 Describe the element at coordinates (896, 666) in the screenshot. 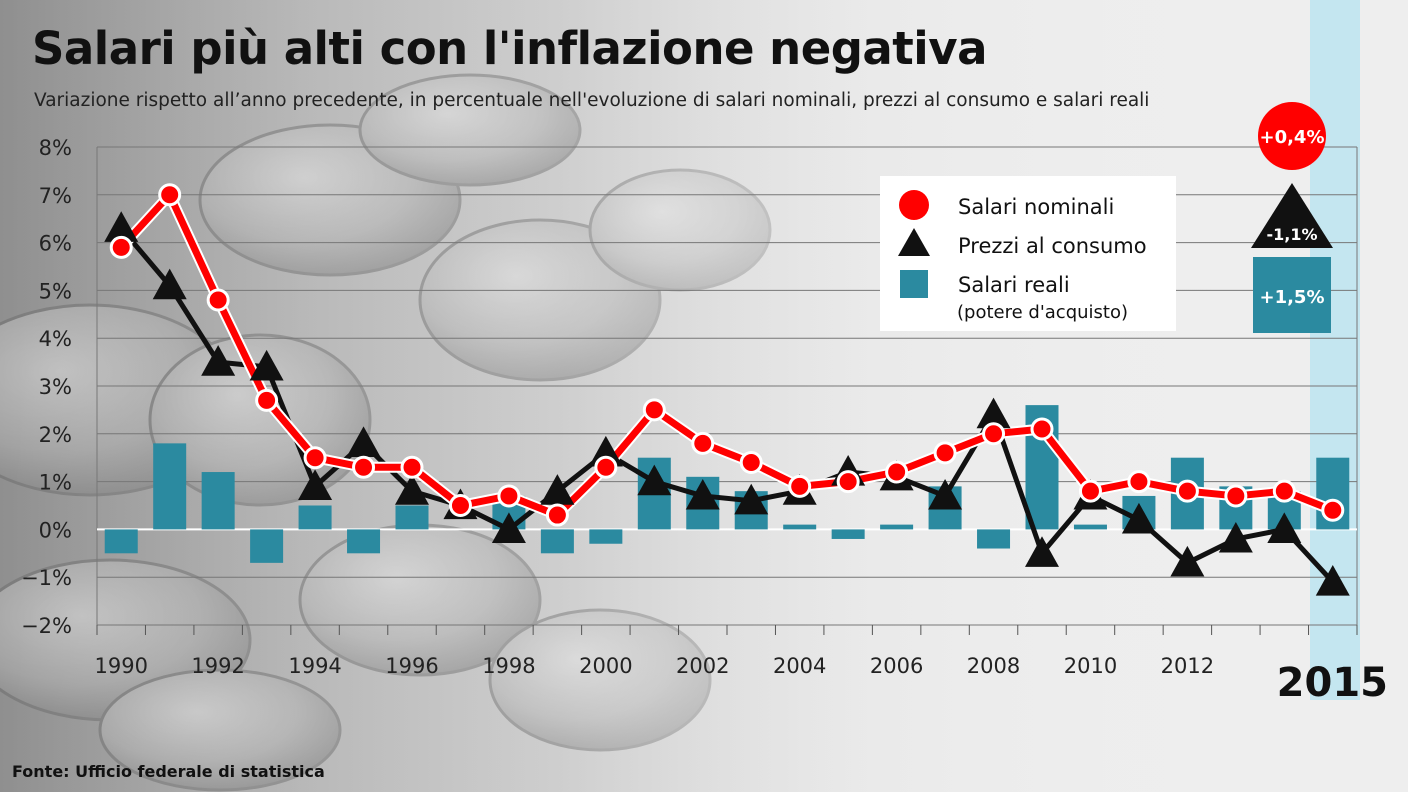

I see `x-tick-label: 2006` at that location.